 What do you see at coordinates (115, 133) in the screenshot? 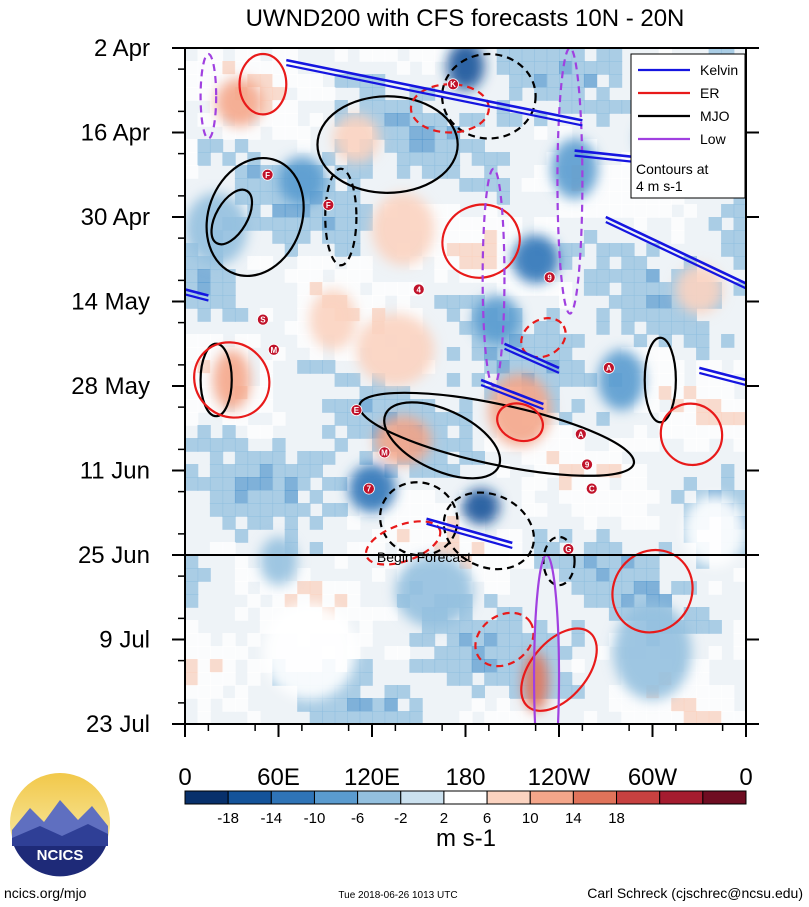
I see `y-tick-label: 16 Apr` at bounding box center [115, 133].